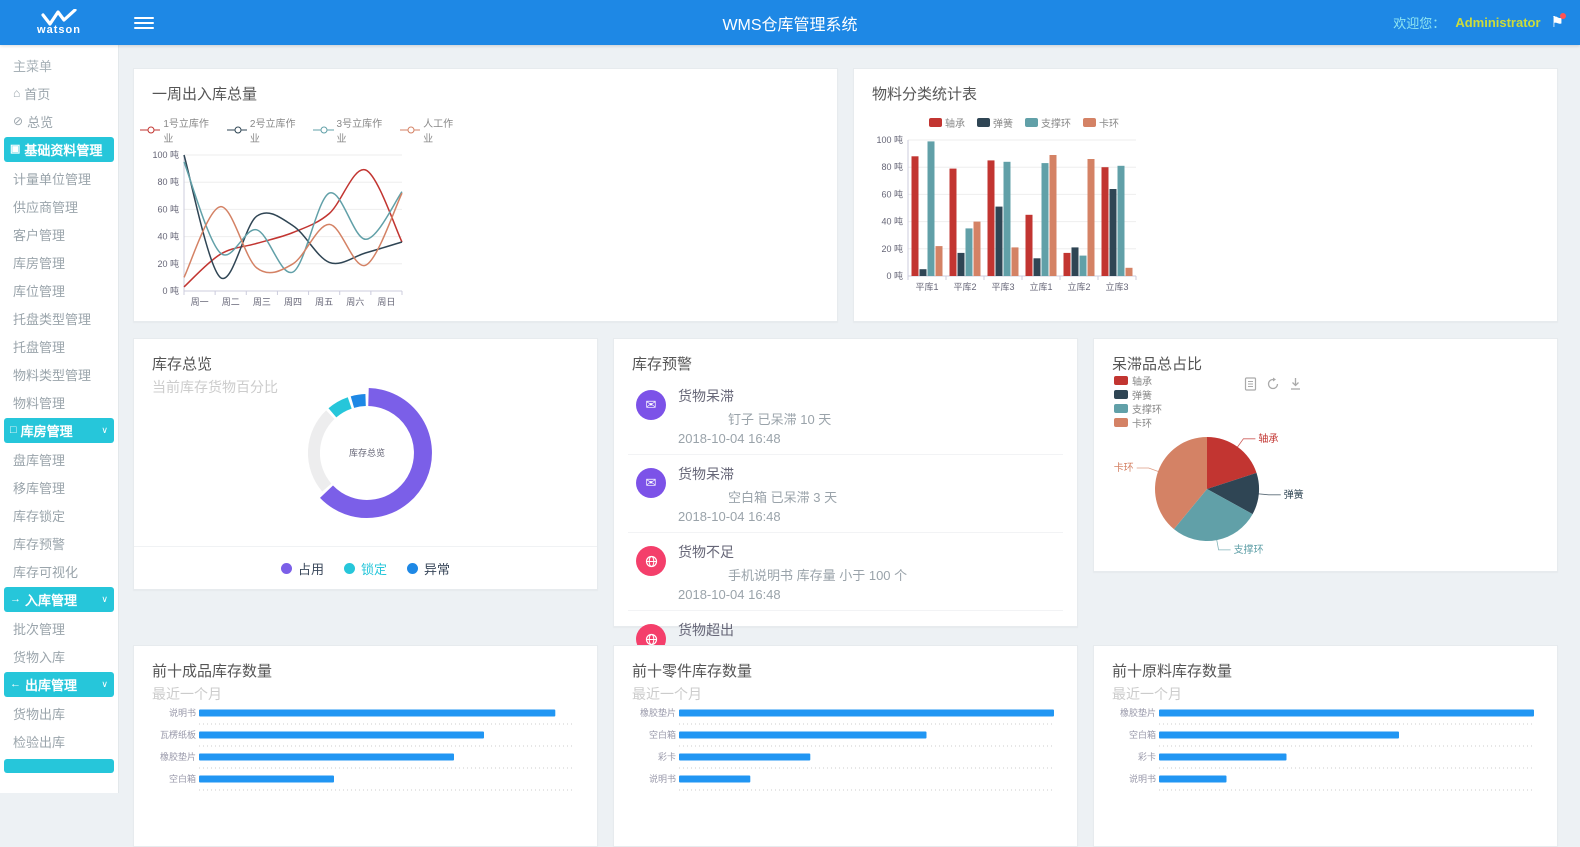 The height and width of the screenshot is (847, 1580). I want to click on sidebar-item-partial, so click(59, 766).